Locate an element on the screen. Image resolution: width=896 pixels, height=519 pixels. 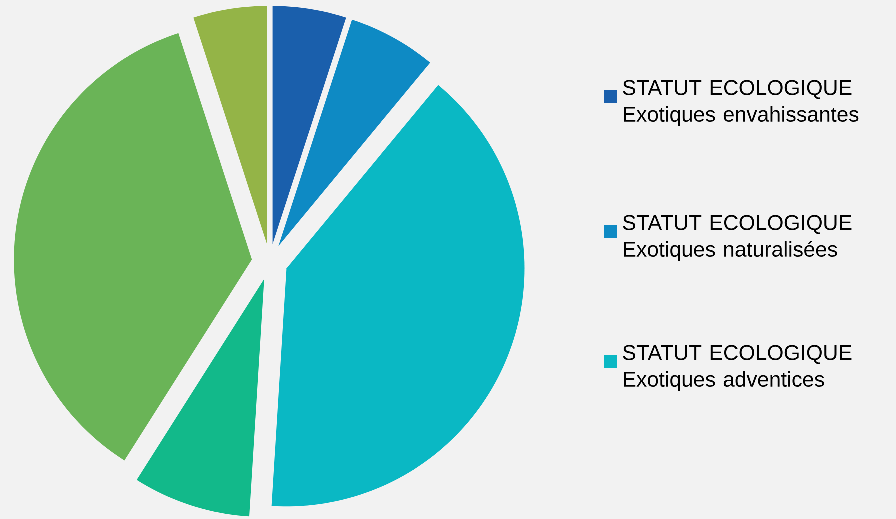
legend-label: STATUT ECOLOGIQUE Exotiques envahissantes is located at coordinates (741, 103).